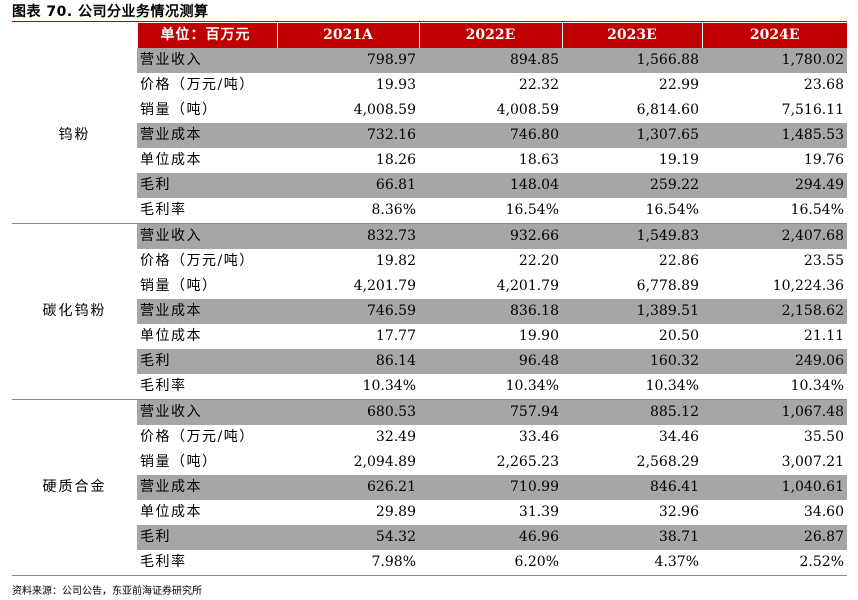  Describe the element at coordinates (774, 135) in the screenshot. I see `value-cell: 1,485.53` at that location.